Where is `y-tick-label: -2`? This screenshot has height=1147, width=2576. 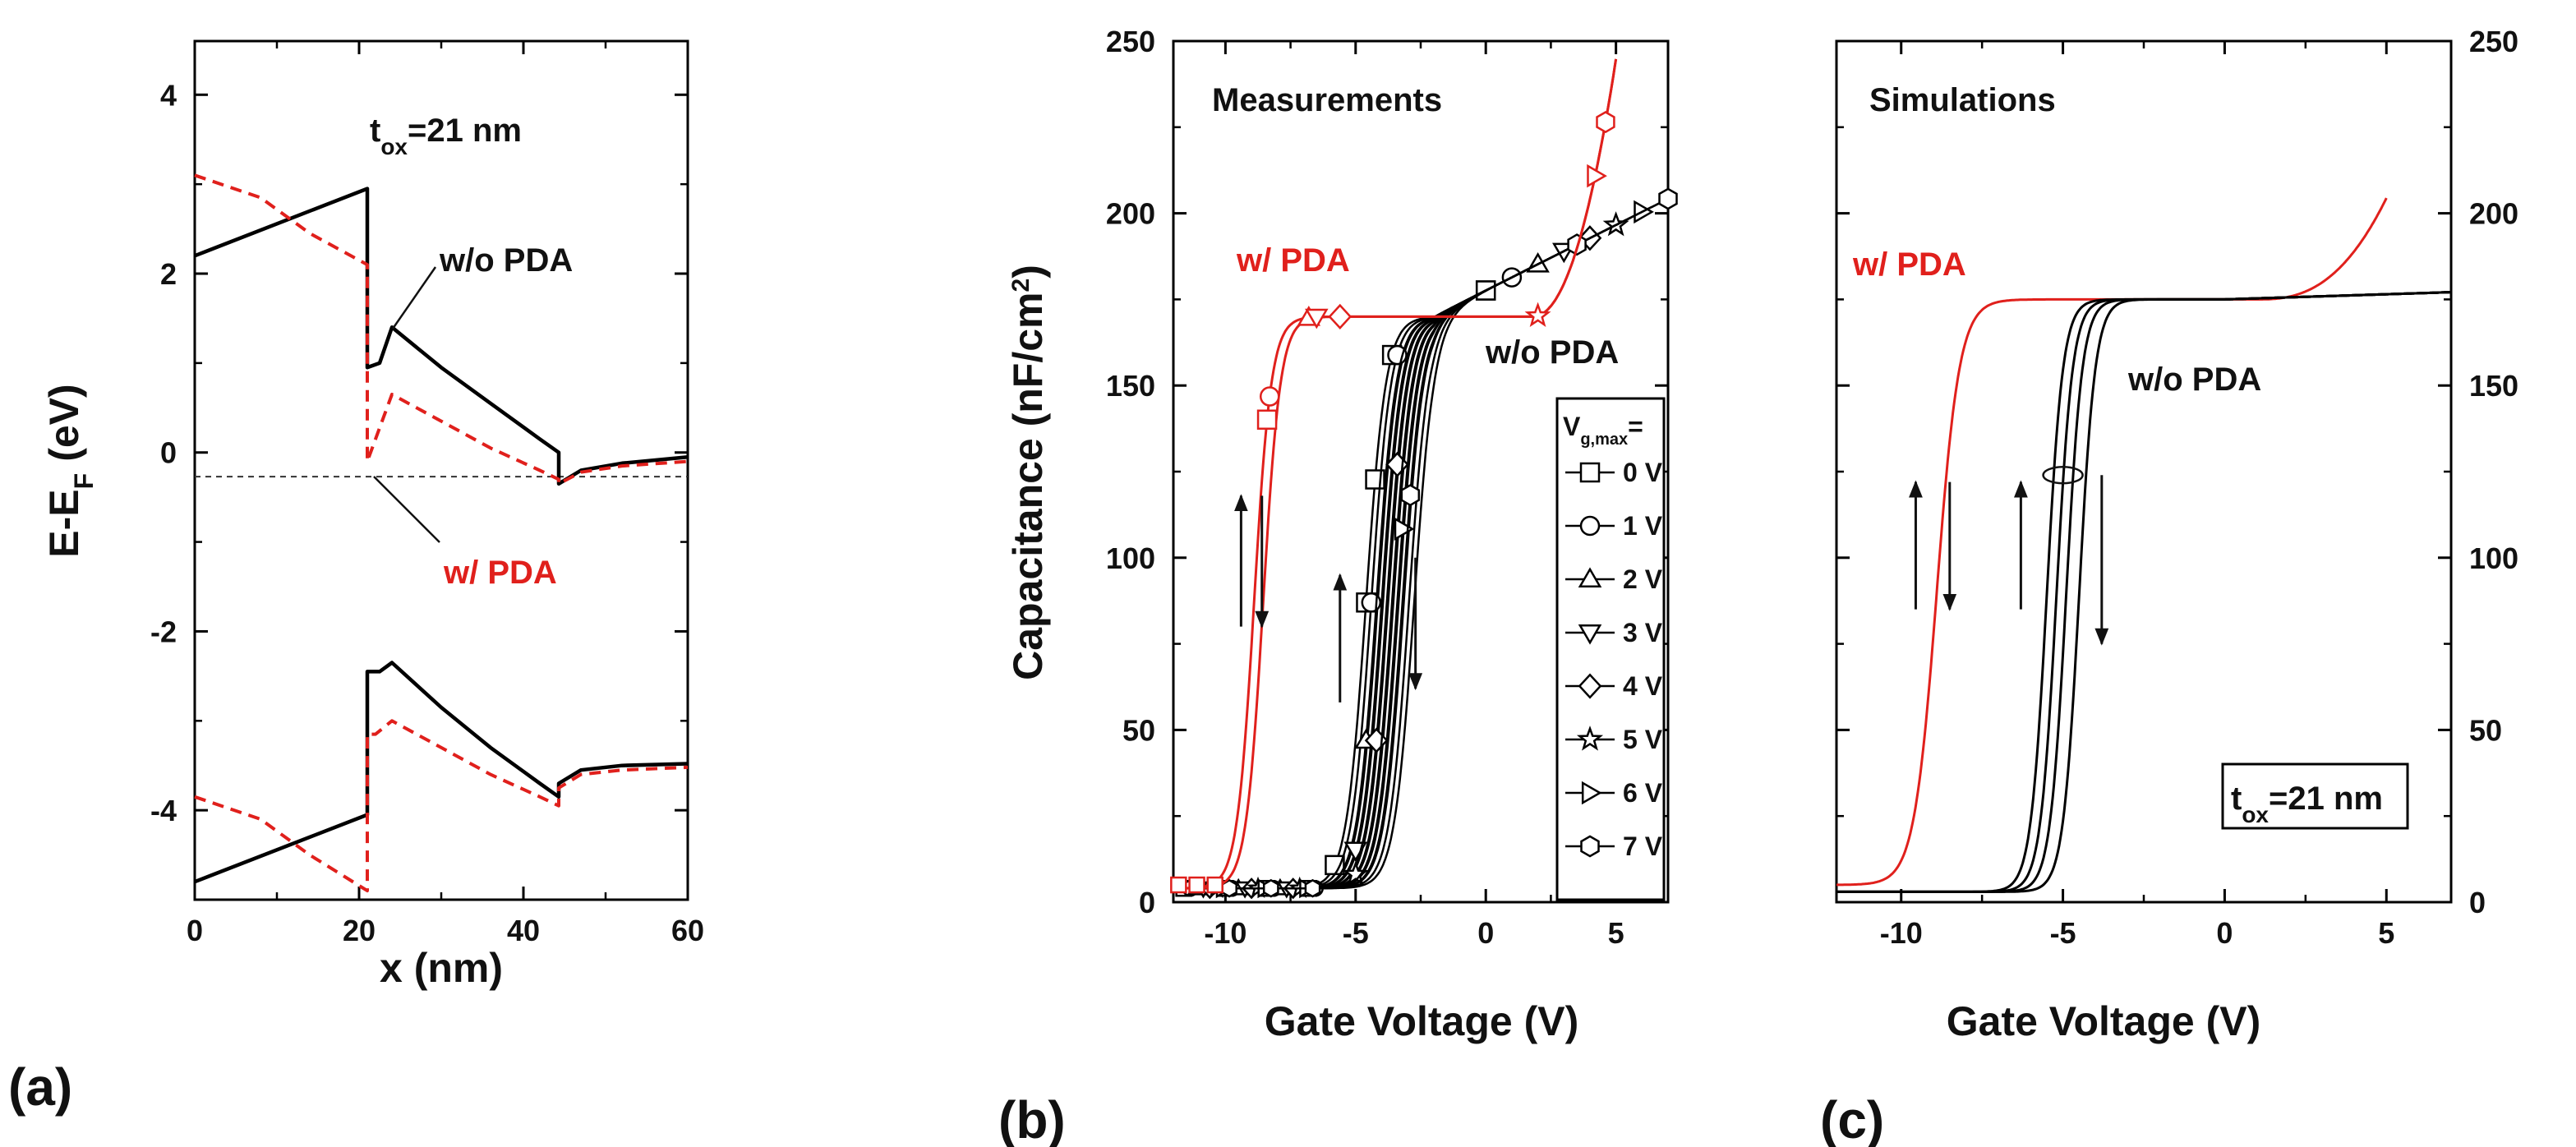
y-tick-label: -2 is located at coordinates (163, 631).